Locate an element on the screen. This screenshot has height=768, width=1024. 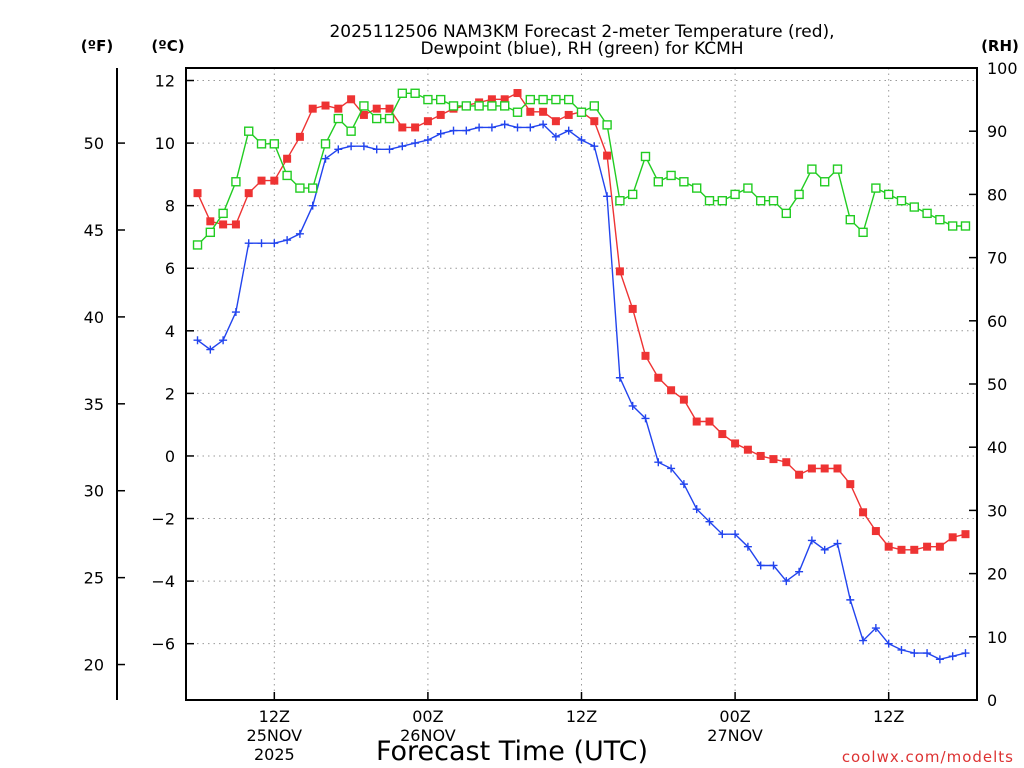
rh-tick-label: 70 is located at coordinates (997, 258).